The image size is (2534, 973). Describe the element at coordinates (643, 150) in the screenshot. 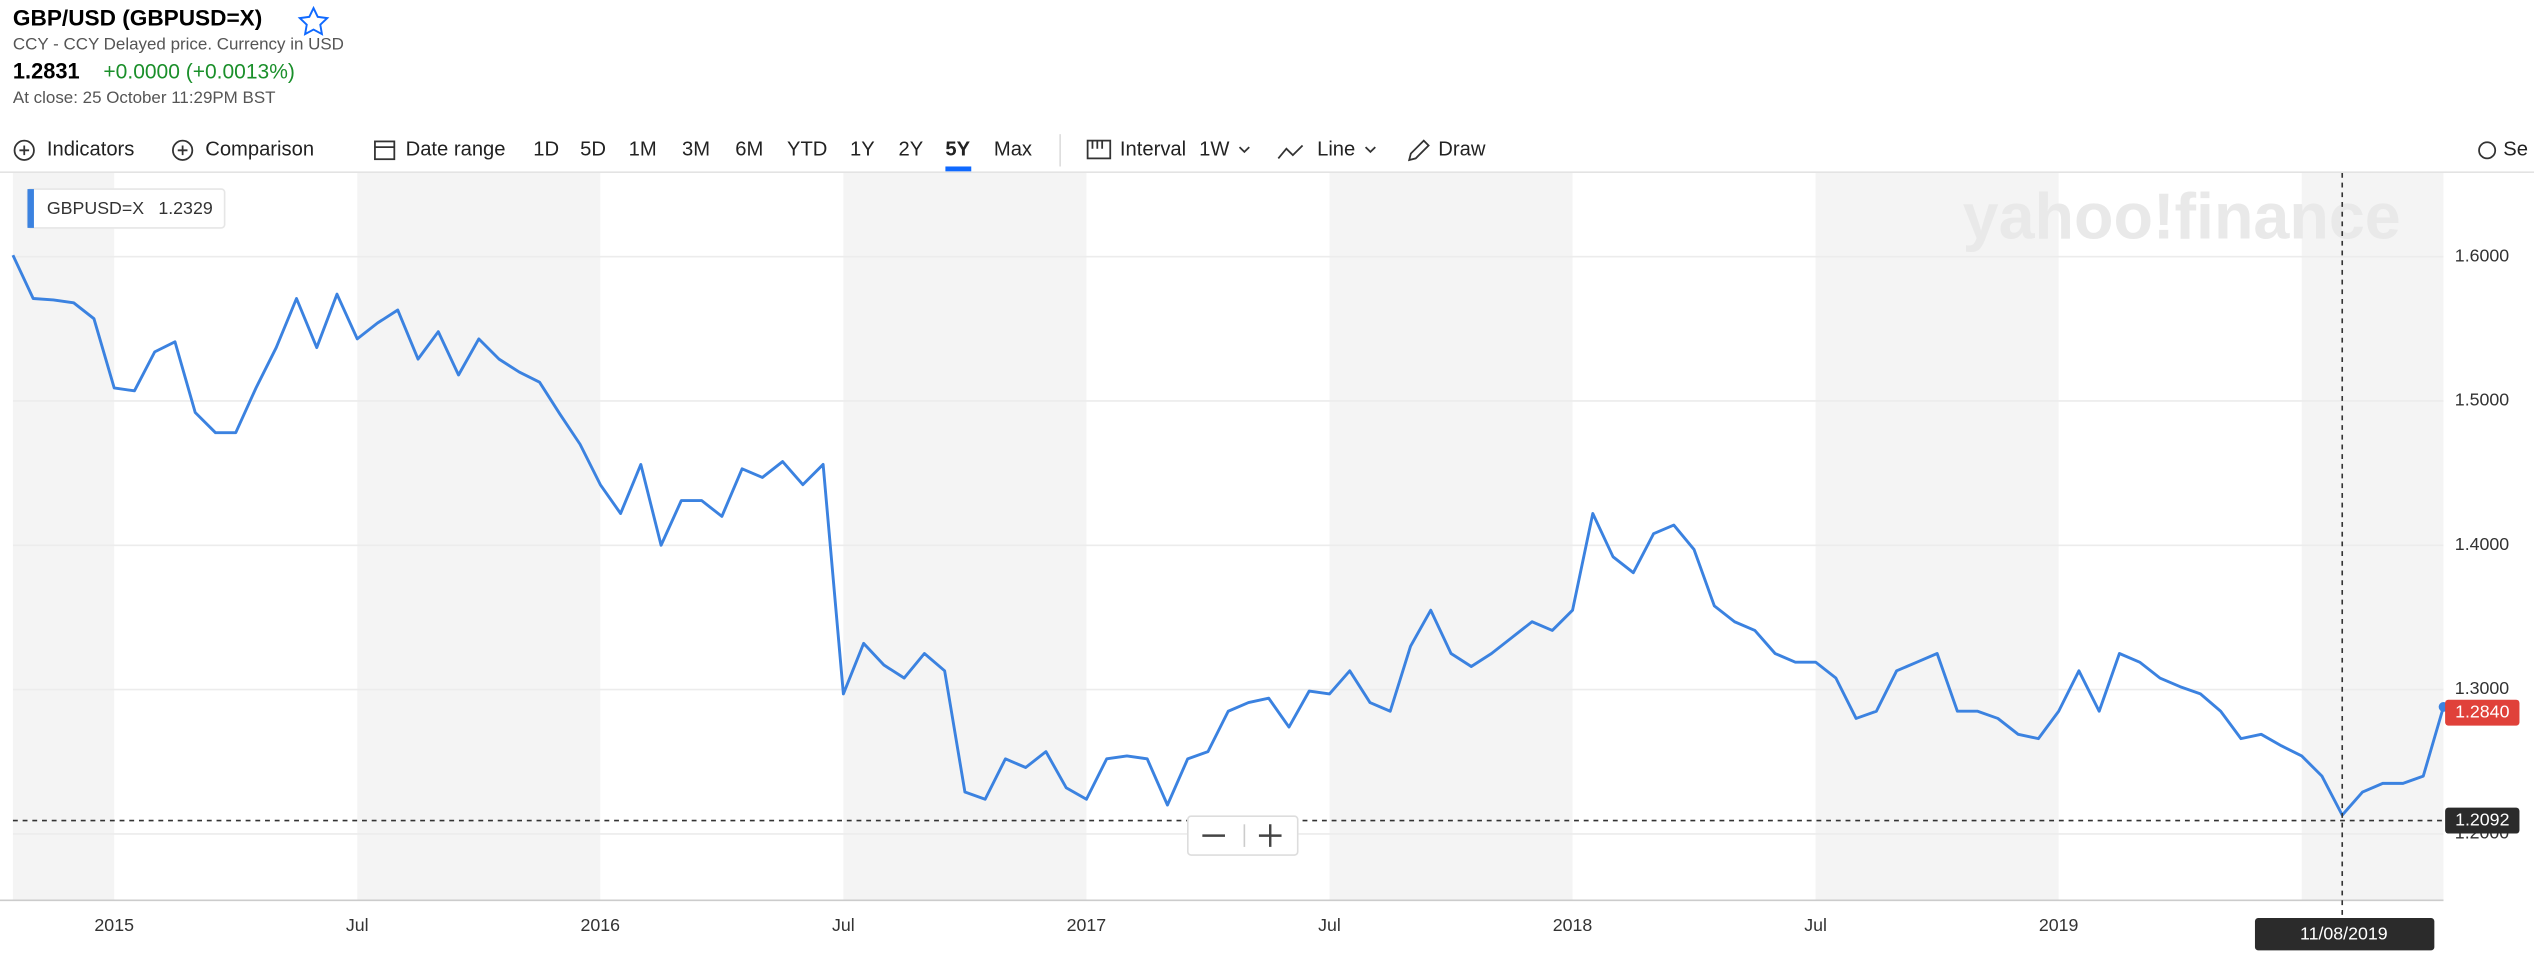

I see `range-button: 1M` at that location.